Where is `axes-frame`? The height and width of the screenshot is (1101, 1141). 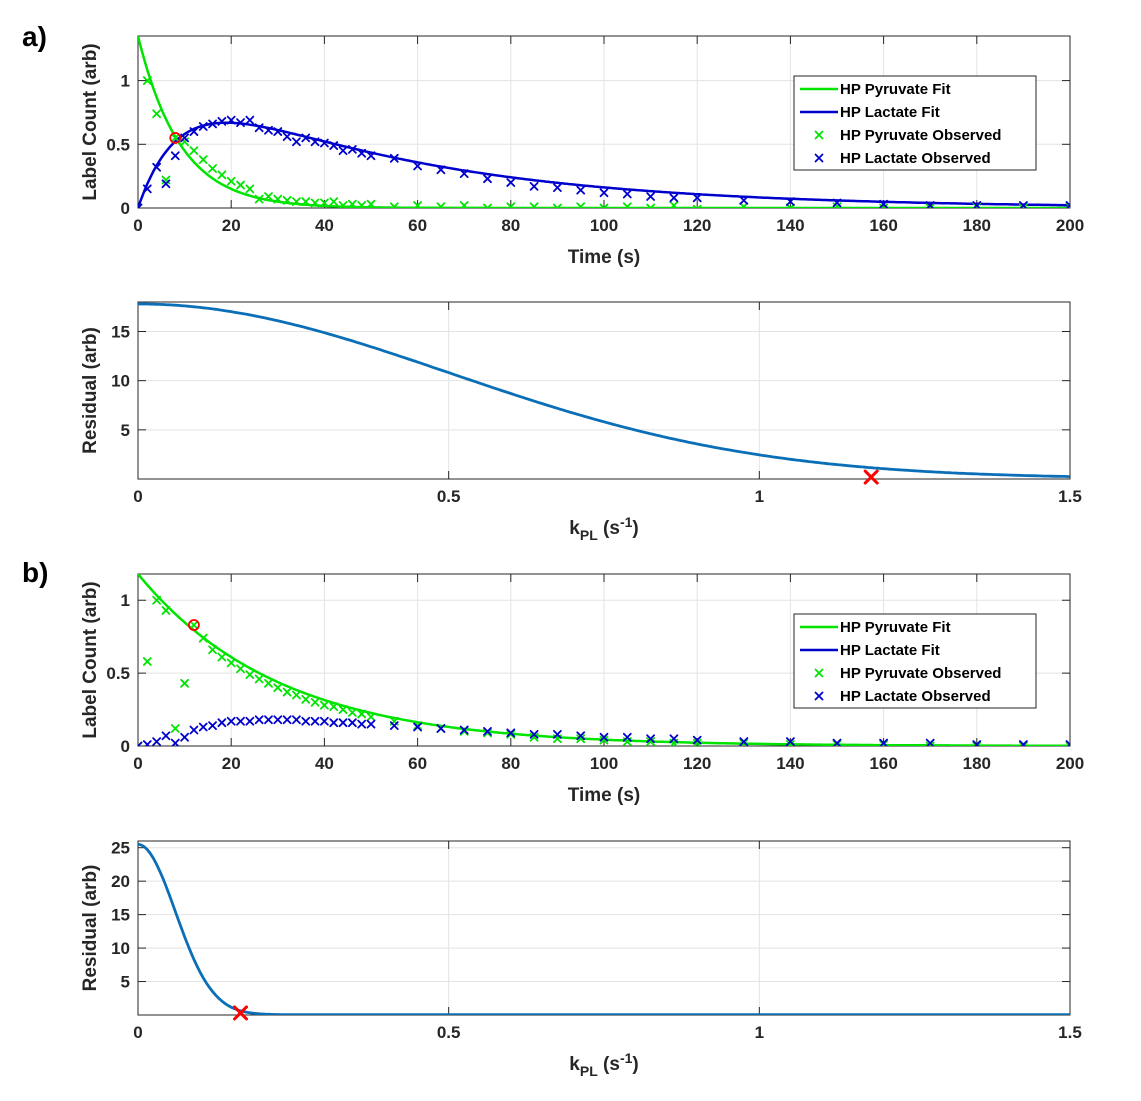
axes-frame is located at coordinates (604, 390).